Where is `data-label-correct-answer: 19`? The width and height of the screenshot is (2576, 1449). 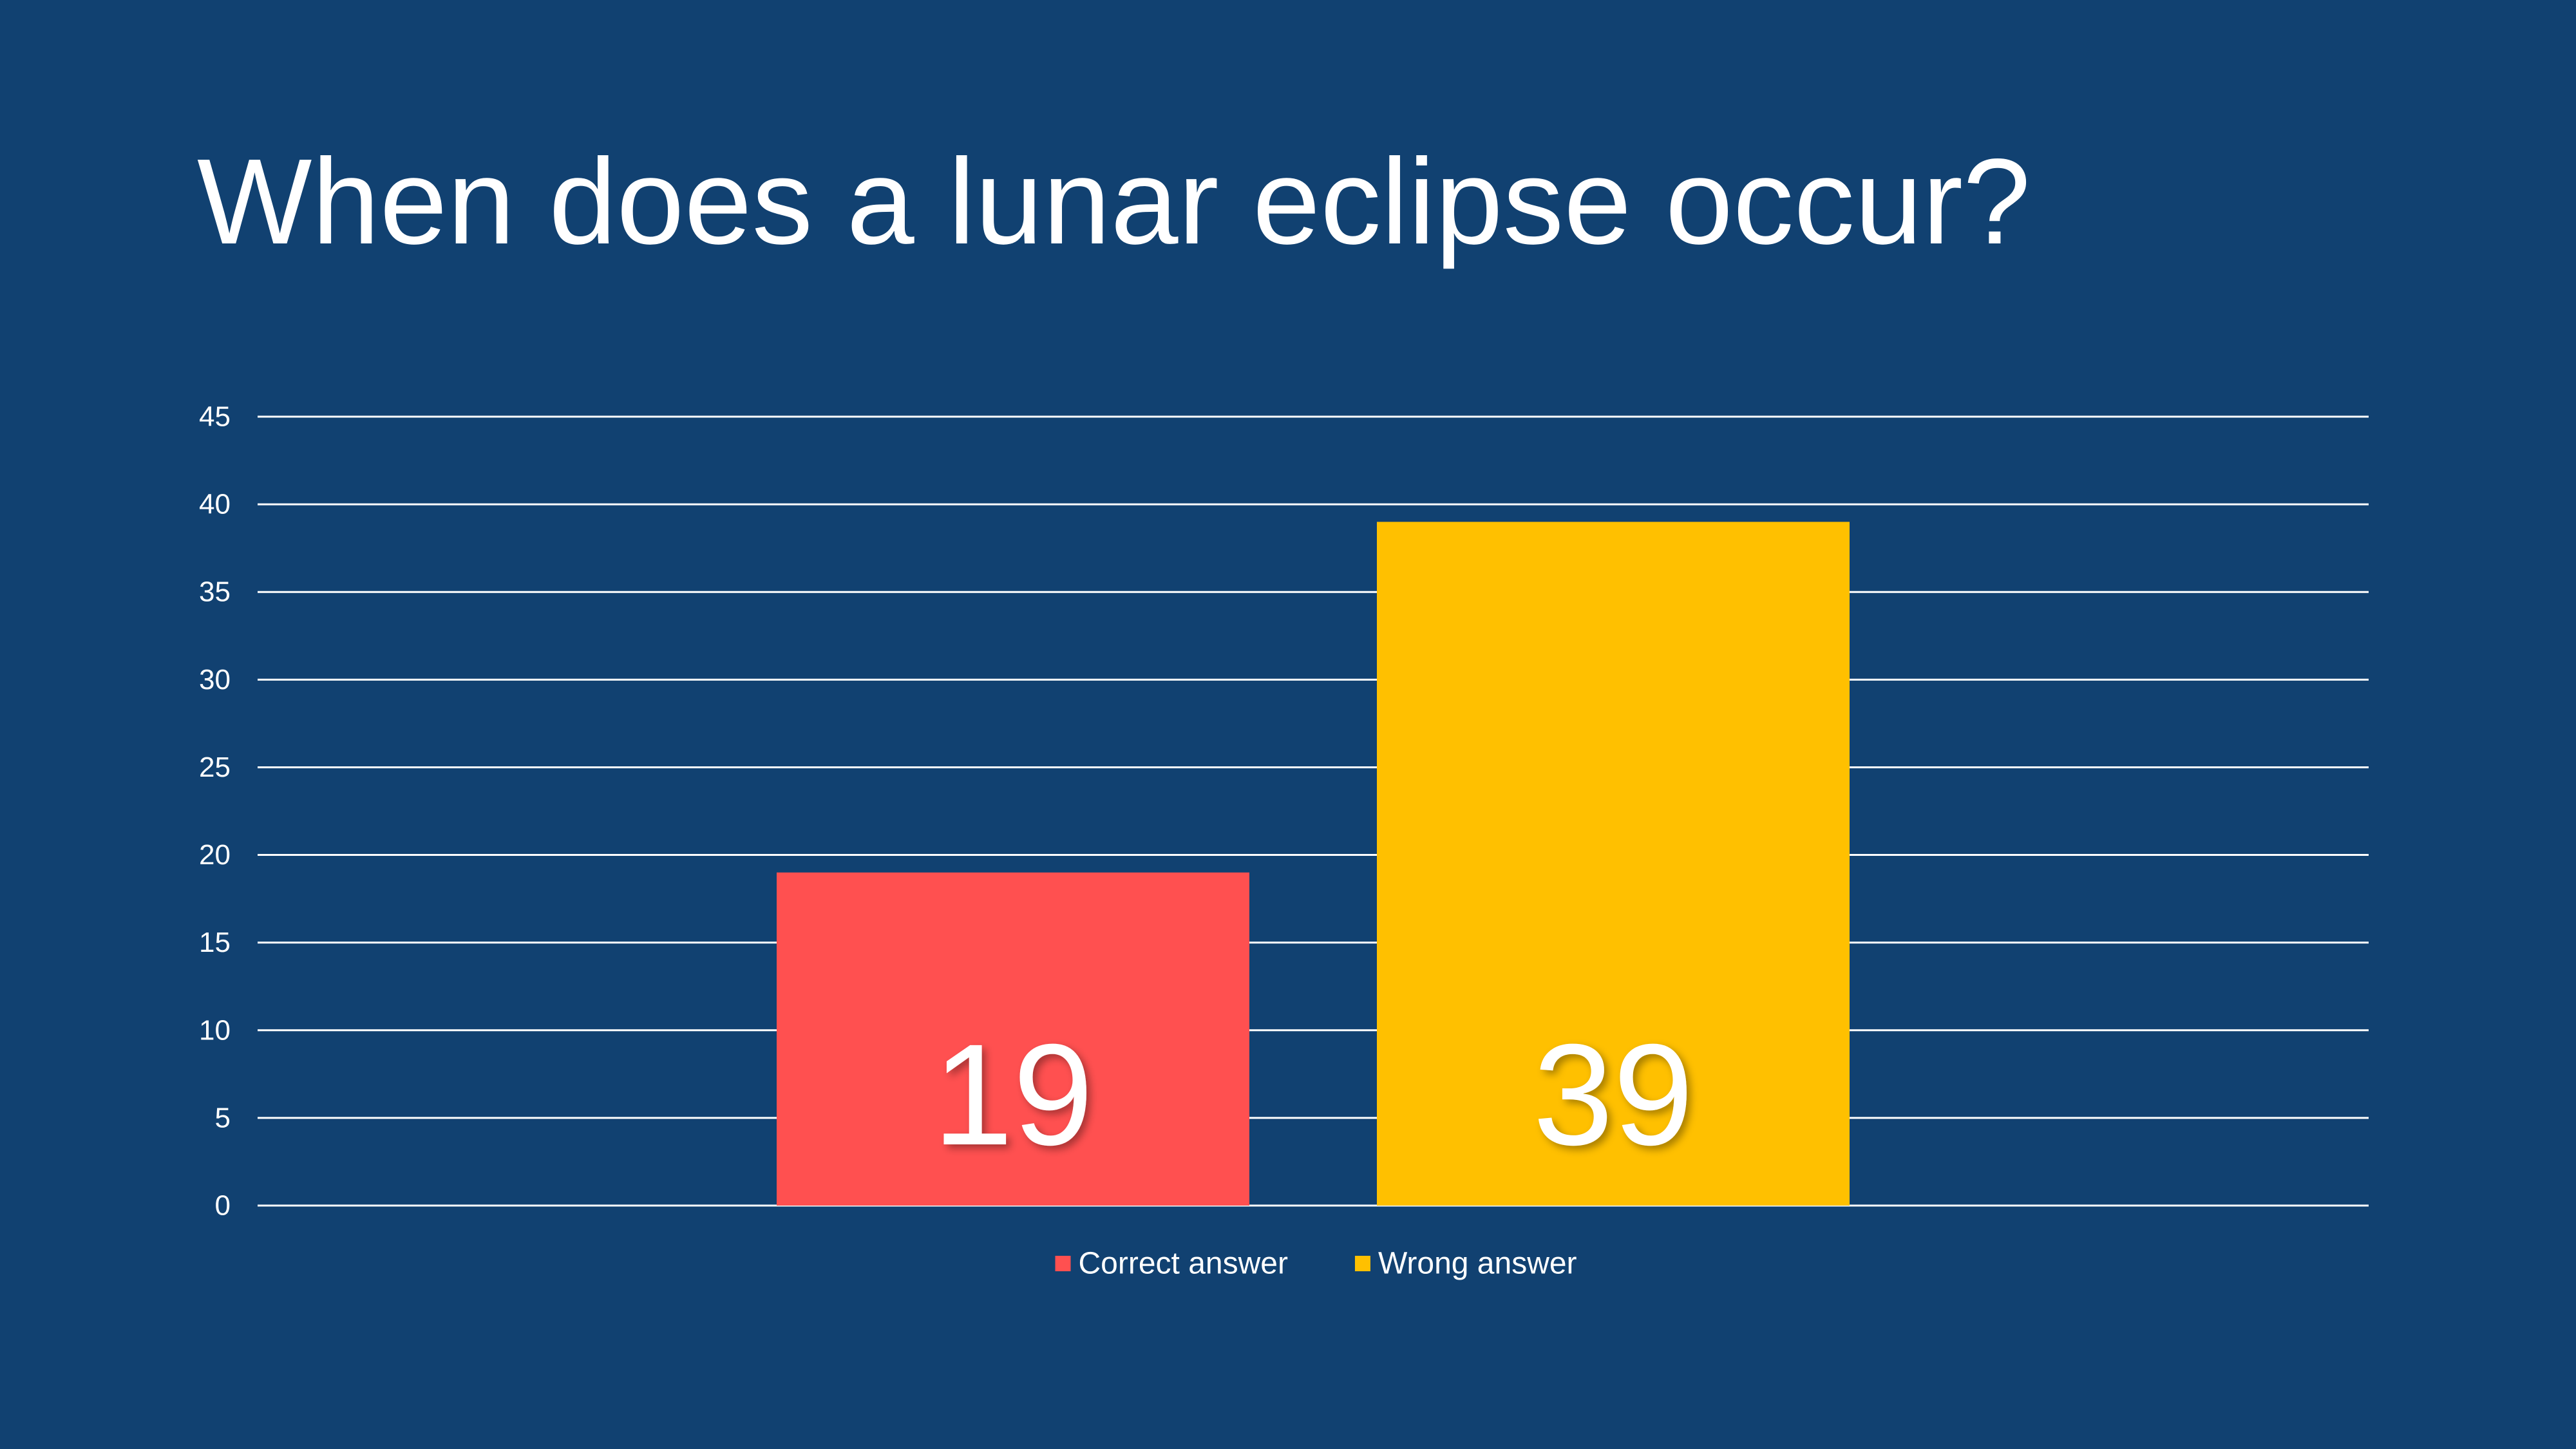 data-label-correct-answer: 19 is located at coordinates (1013, 1094).